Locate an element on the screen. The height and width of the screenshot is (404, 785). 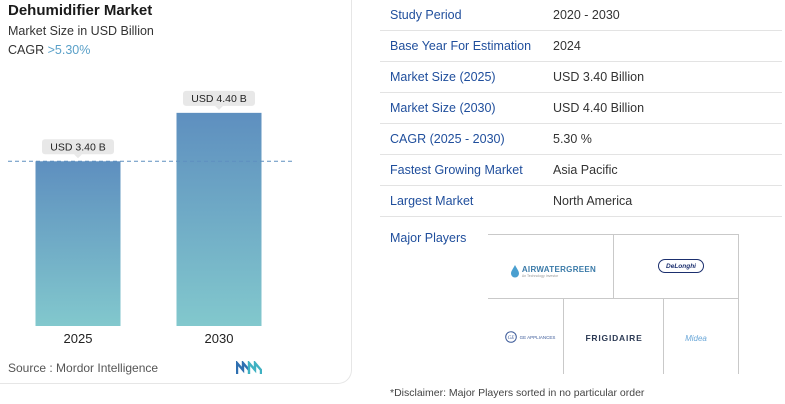
info-value: 5.30 % is located at coordinates (572, 139).